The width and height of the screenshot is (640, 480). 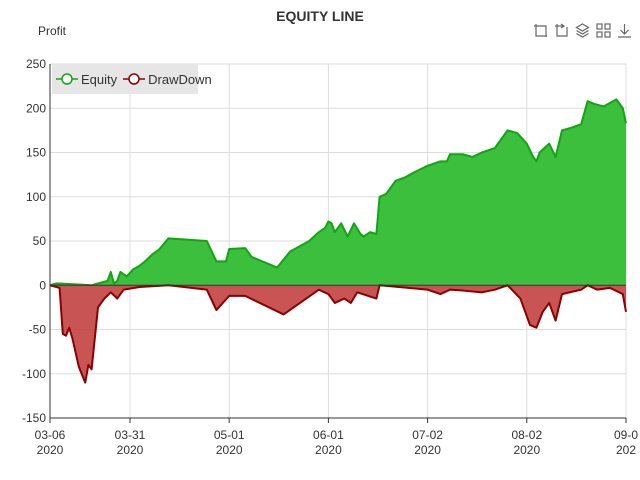 What do you see at coordinates (540, 30) in the screenshot?
I see `zoom-icon` at bounding box center [540, 30].